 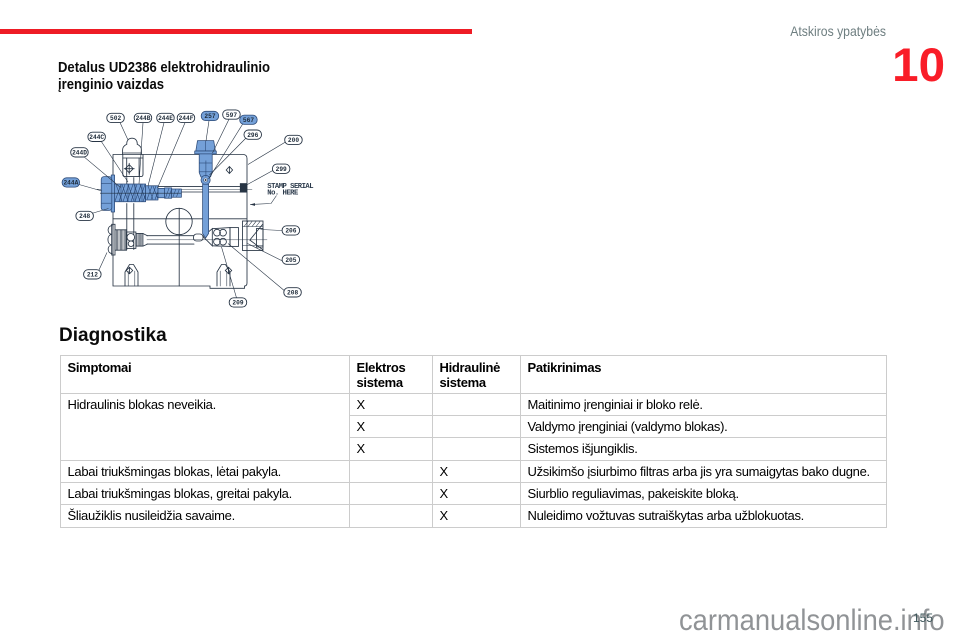 I want to click on svg-text: 296, so click(x=252, y=135).